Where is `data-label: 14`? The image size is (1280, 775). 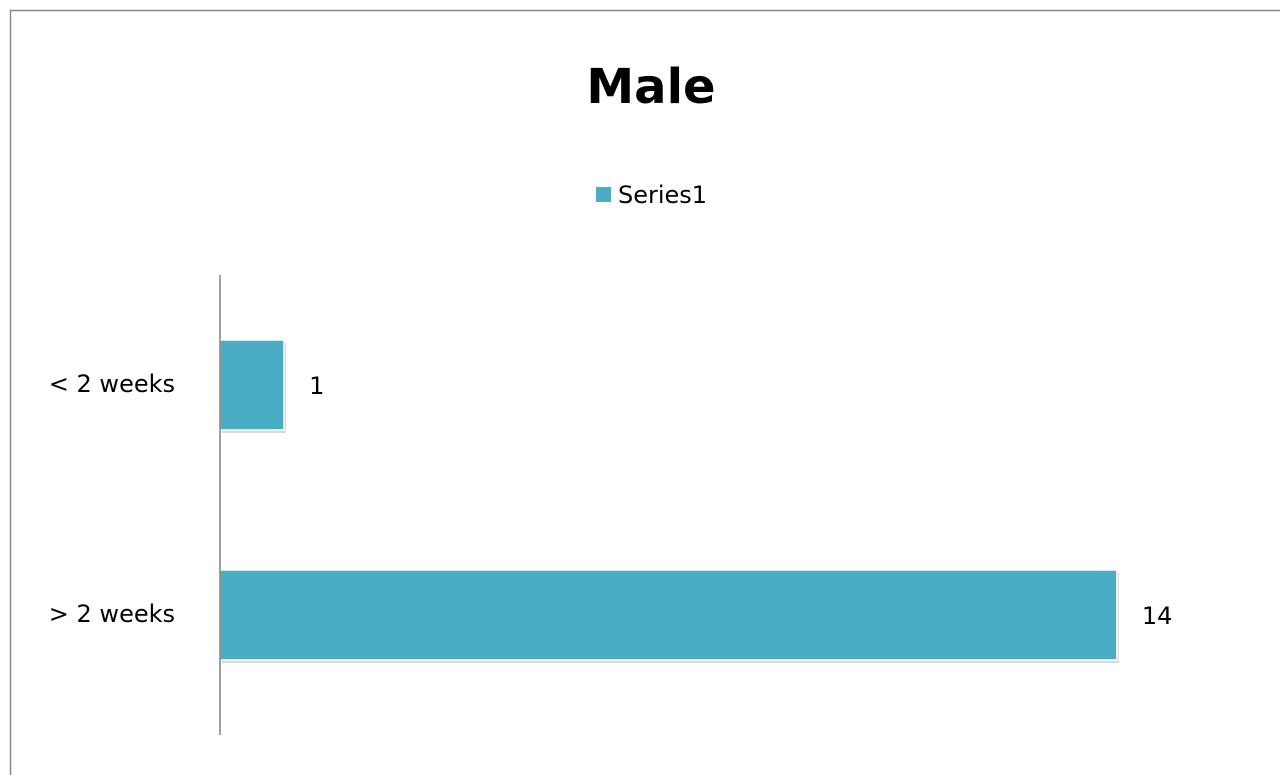 data-label: 14 is located at coordinates (1157, 616).